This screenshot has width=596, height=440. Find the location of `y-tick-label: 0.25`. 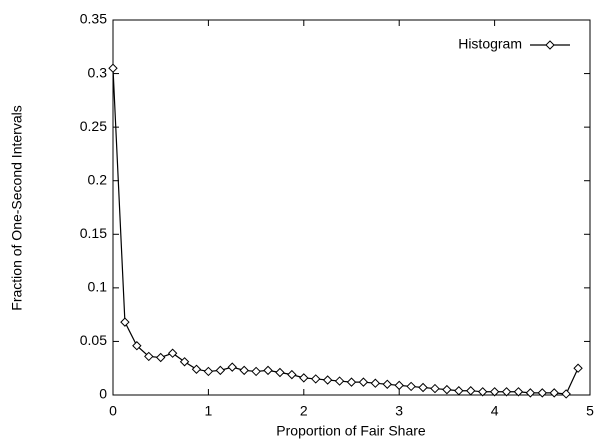

y-tick-label: 0.25 is located at coordinates (93, 126).